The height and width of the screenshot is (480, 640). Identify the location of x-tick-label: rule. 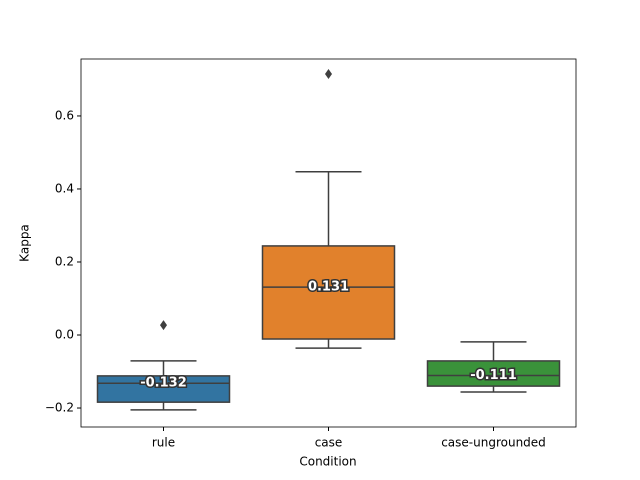
(163, 443).